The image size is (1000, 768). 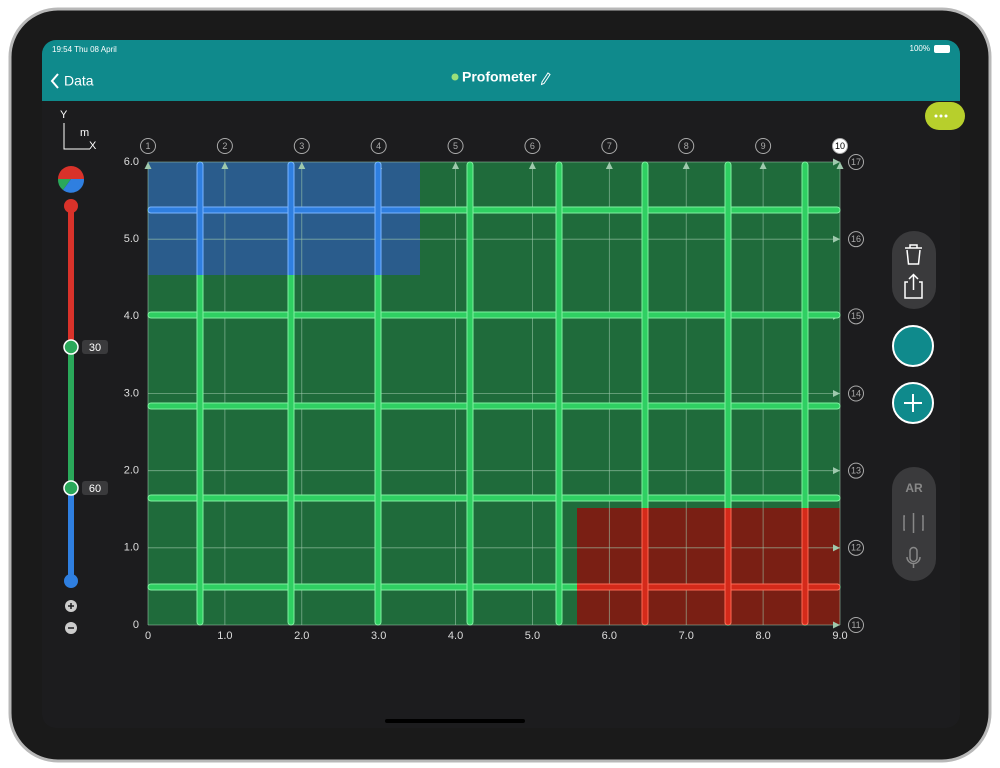 What do you see at coordinates (455, 636) in the screenshot?
I see `x-tick-label: 4.0` at bounding box center [455, 636].